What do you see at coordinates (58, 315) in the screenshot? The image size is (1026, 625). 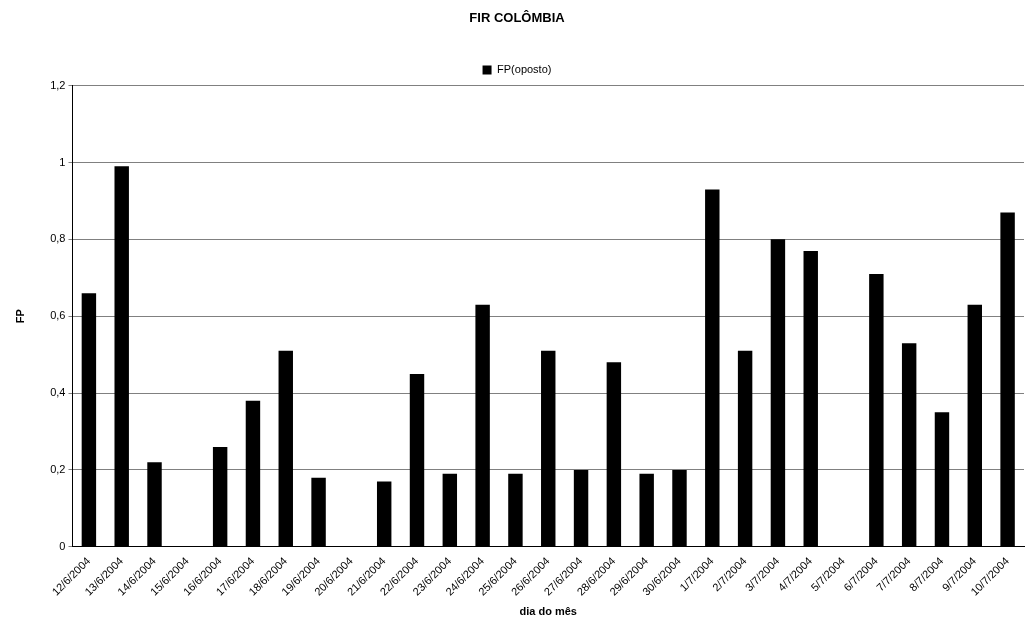 I see `y-tick-label: 0,6` at bounding box center [58, 315].